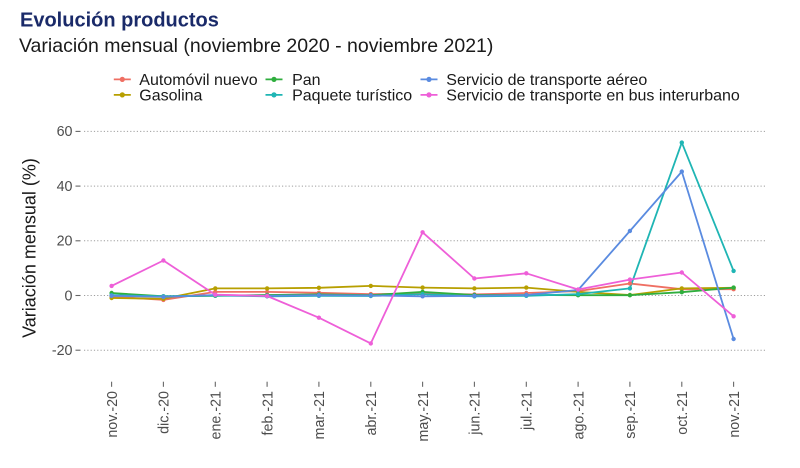  I want to click on svg-text: 0, so click(69, 296).